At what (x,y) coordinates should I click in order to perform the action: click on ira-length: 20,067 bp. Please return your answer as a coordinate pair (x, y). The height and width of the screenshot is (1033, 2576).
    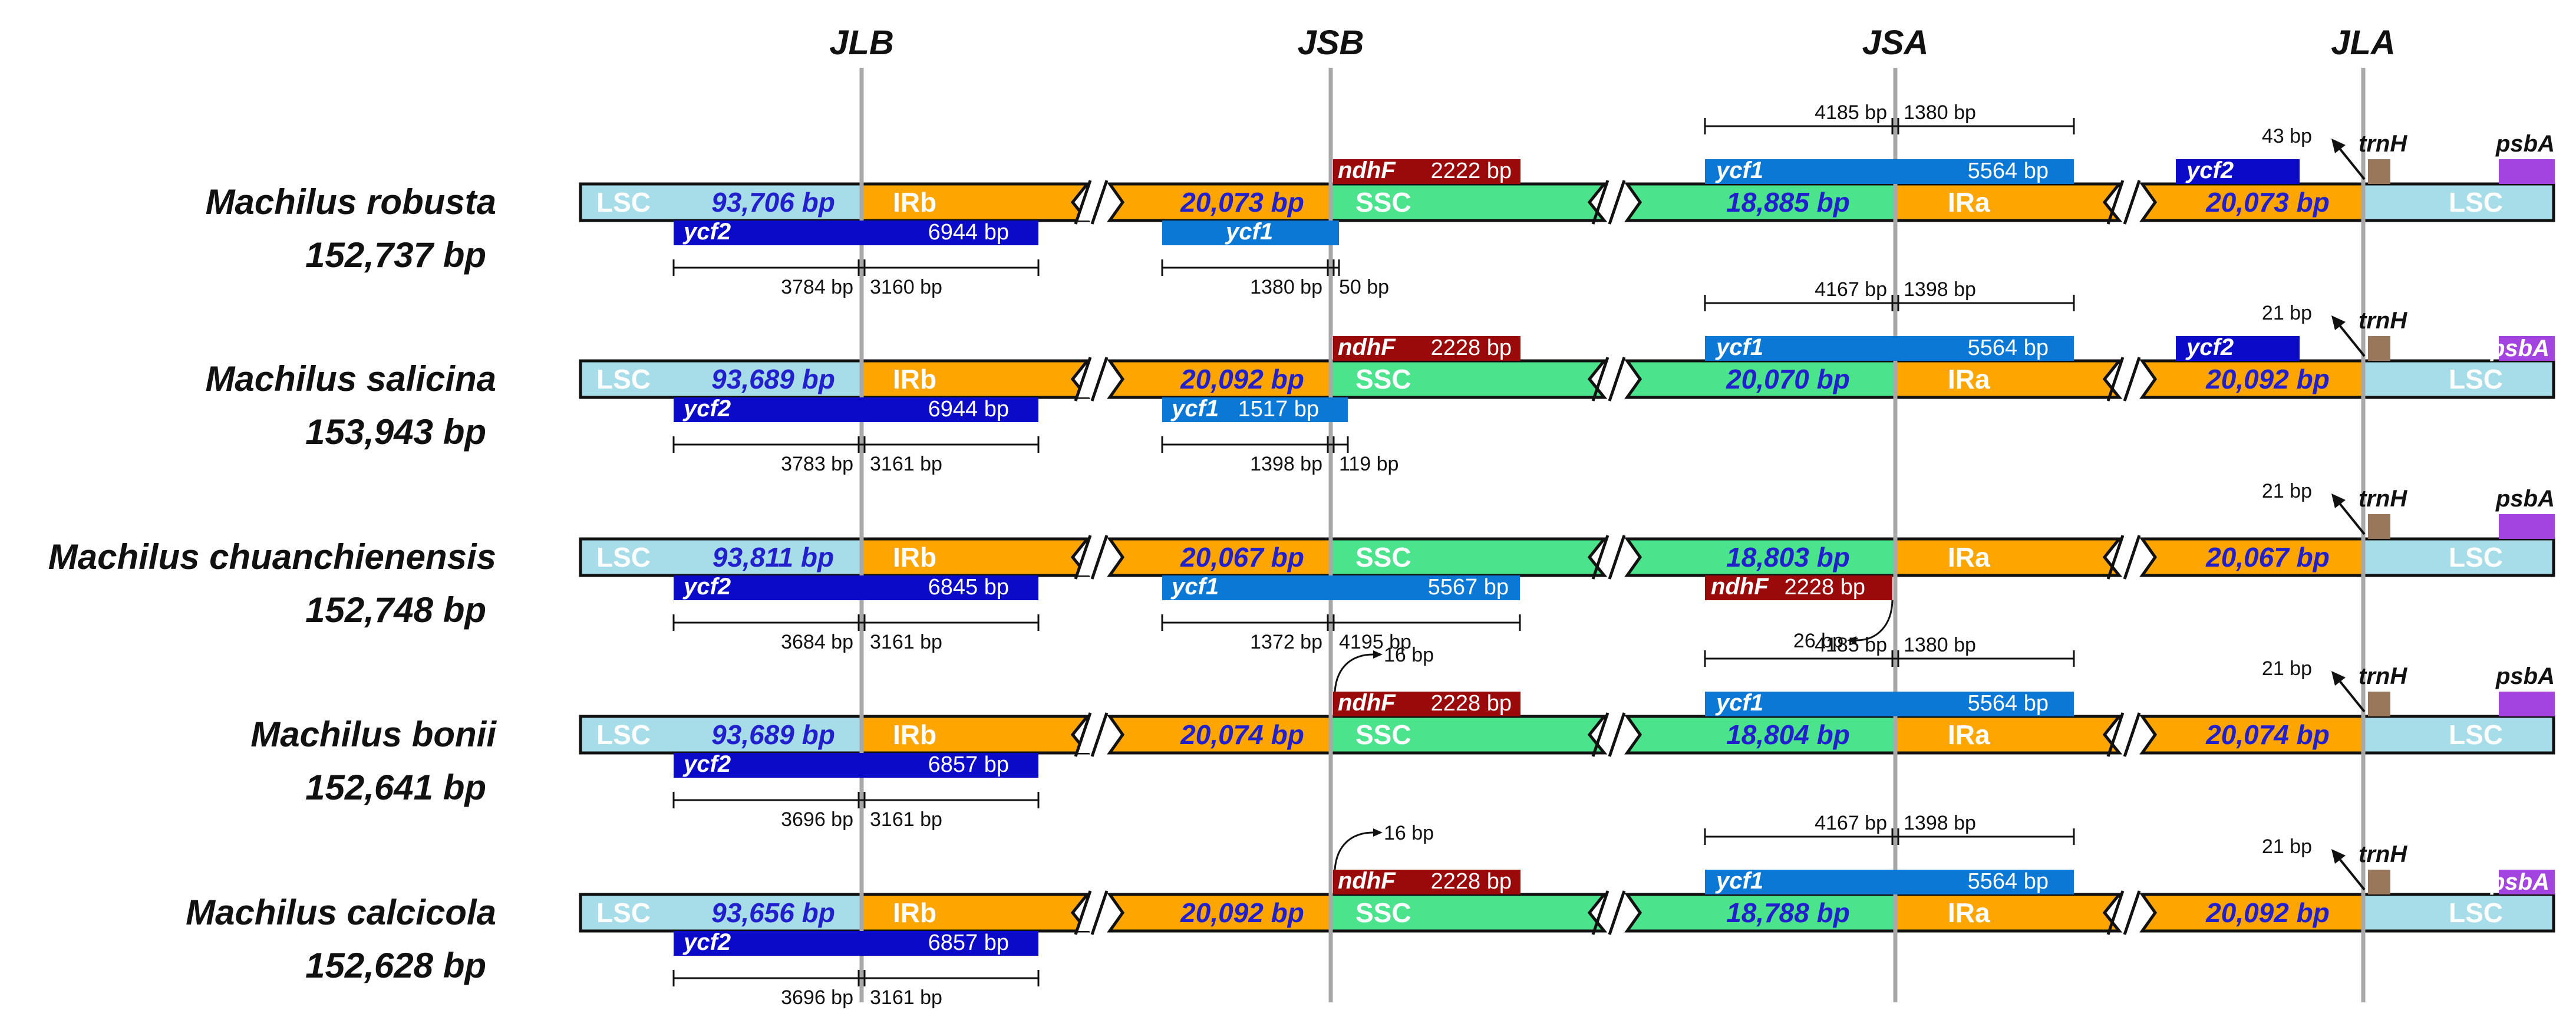
    Looking at the image, I should click on (2268, 557).